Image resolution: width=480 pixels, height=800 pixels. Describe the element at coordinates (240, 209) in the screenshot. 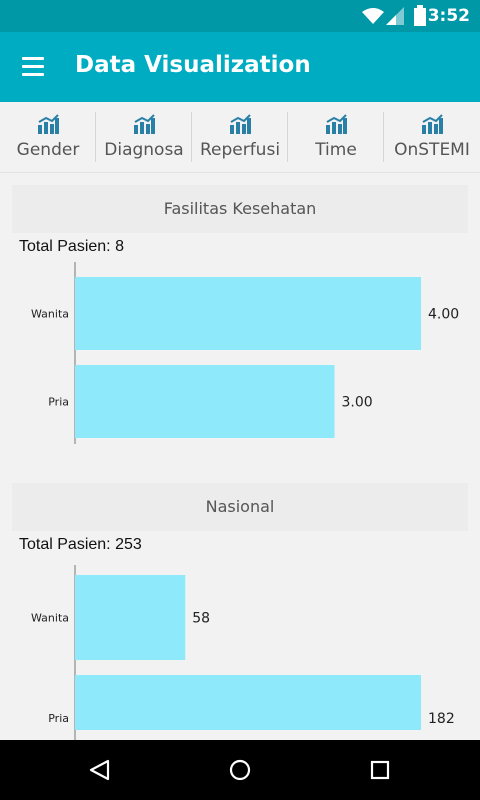

I see `panel-title-fasilitas: Fasilitas Kesehatan` at that location.